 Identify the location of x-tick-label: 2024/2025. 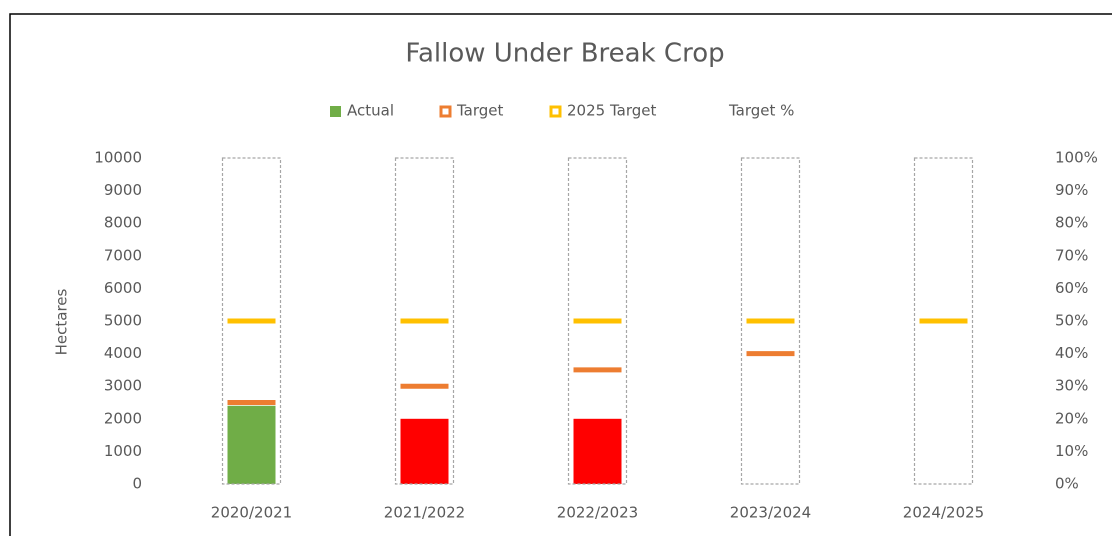
(943, 513).